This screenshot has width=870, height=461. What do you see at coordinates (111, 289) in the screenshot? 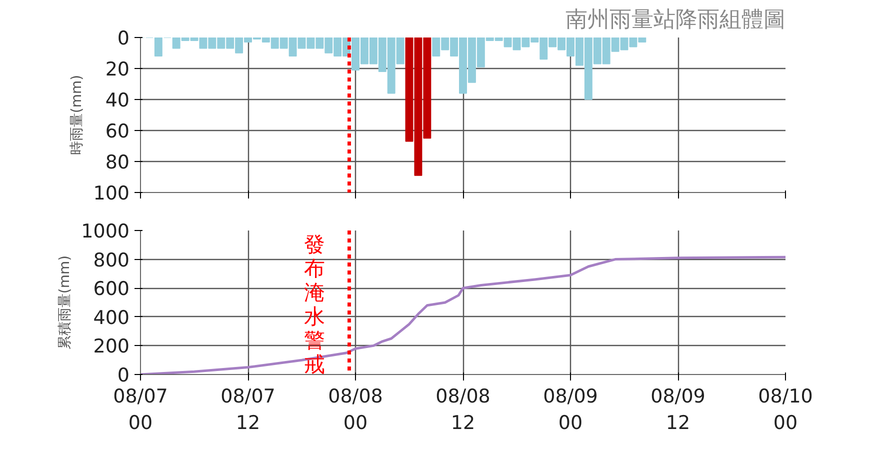
I see `y-tick-label: 600` at bounding box center [111, 289].